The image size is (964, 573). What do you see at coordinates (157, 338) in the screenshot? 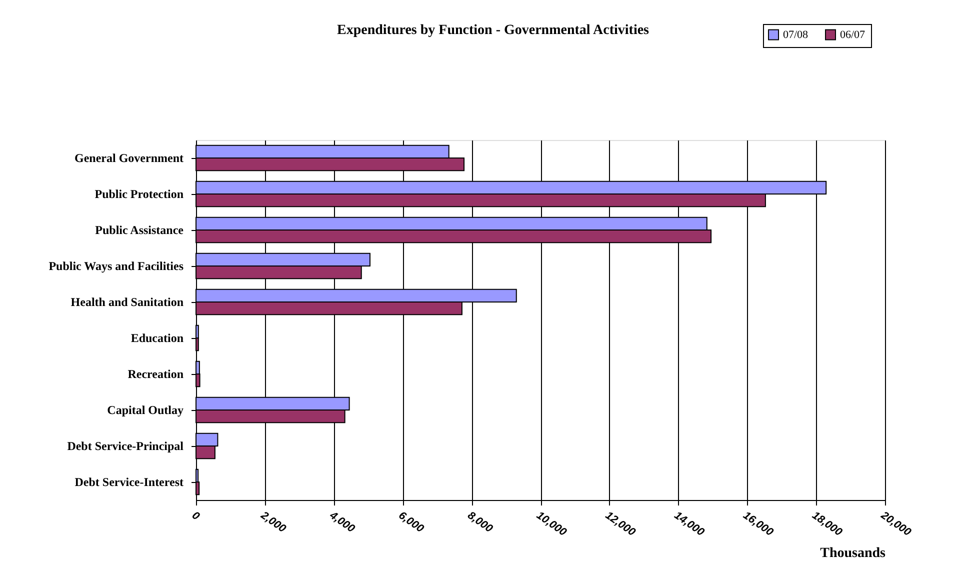
I see `y-tick-label: Education` at bounding box center [157, 338].